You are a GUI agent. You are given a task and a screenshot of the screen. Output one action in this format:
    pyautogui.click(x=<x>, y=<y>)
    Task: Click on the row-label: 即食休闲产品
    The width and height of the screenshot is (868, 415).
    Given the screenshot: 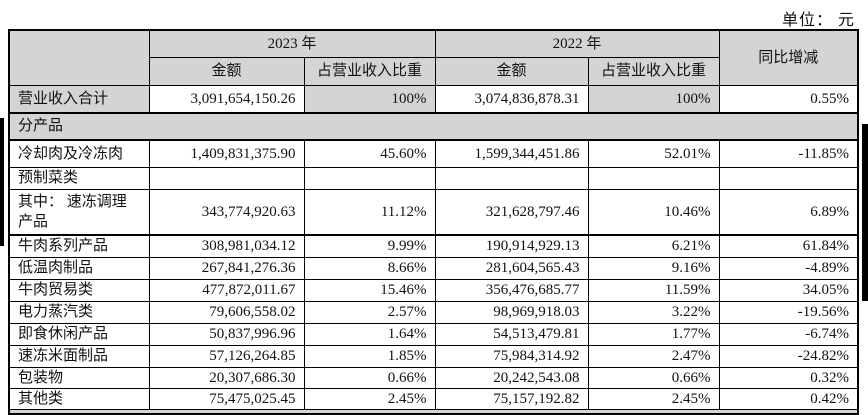 What is the action you would take?
    pyautogui.click(x=79, y=334)
    